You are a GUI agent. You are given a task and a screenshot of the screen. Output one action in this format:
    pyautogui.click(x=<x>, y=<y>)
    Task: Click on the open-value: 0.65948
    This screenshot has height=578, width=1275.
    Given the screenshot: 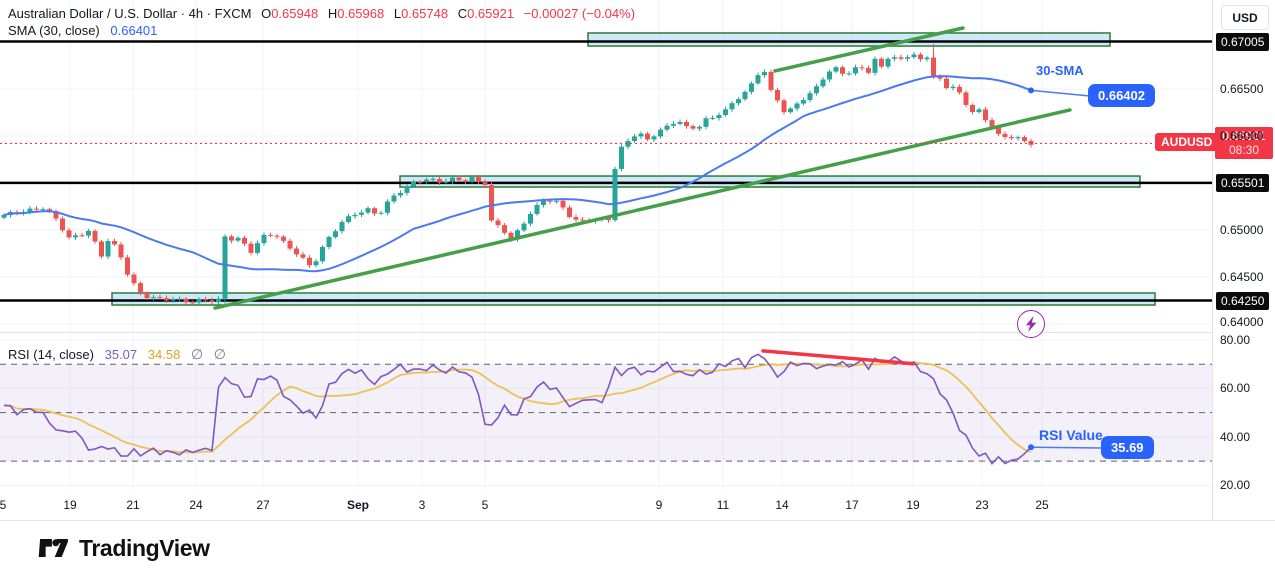 What is the action you would take?
    pyautogui.click(x=295, y=13)
    